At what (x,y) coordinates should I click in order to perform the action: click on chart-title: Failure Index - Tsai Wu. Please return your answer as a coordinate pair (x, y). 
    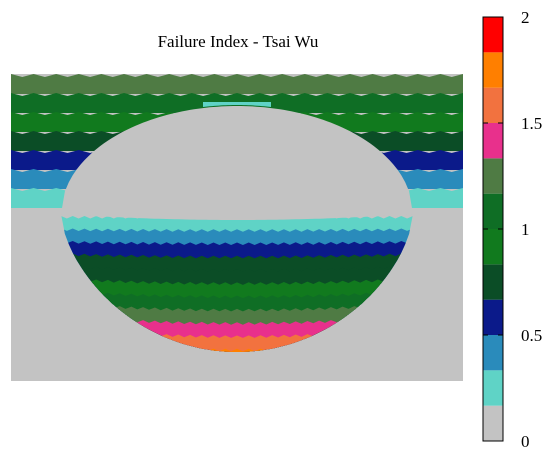
    Looking at the image, I should click on (238, 41).